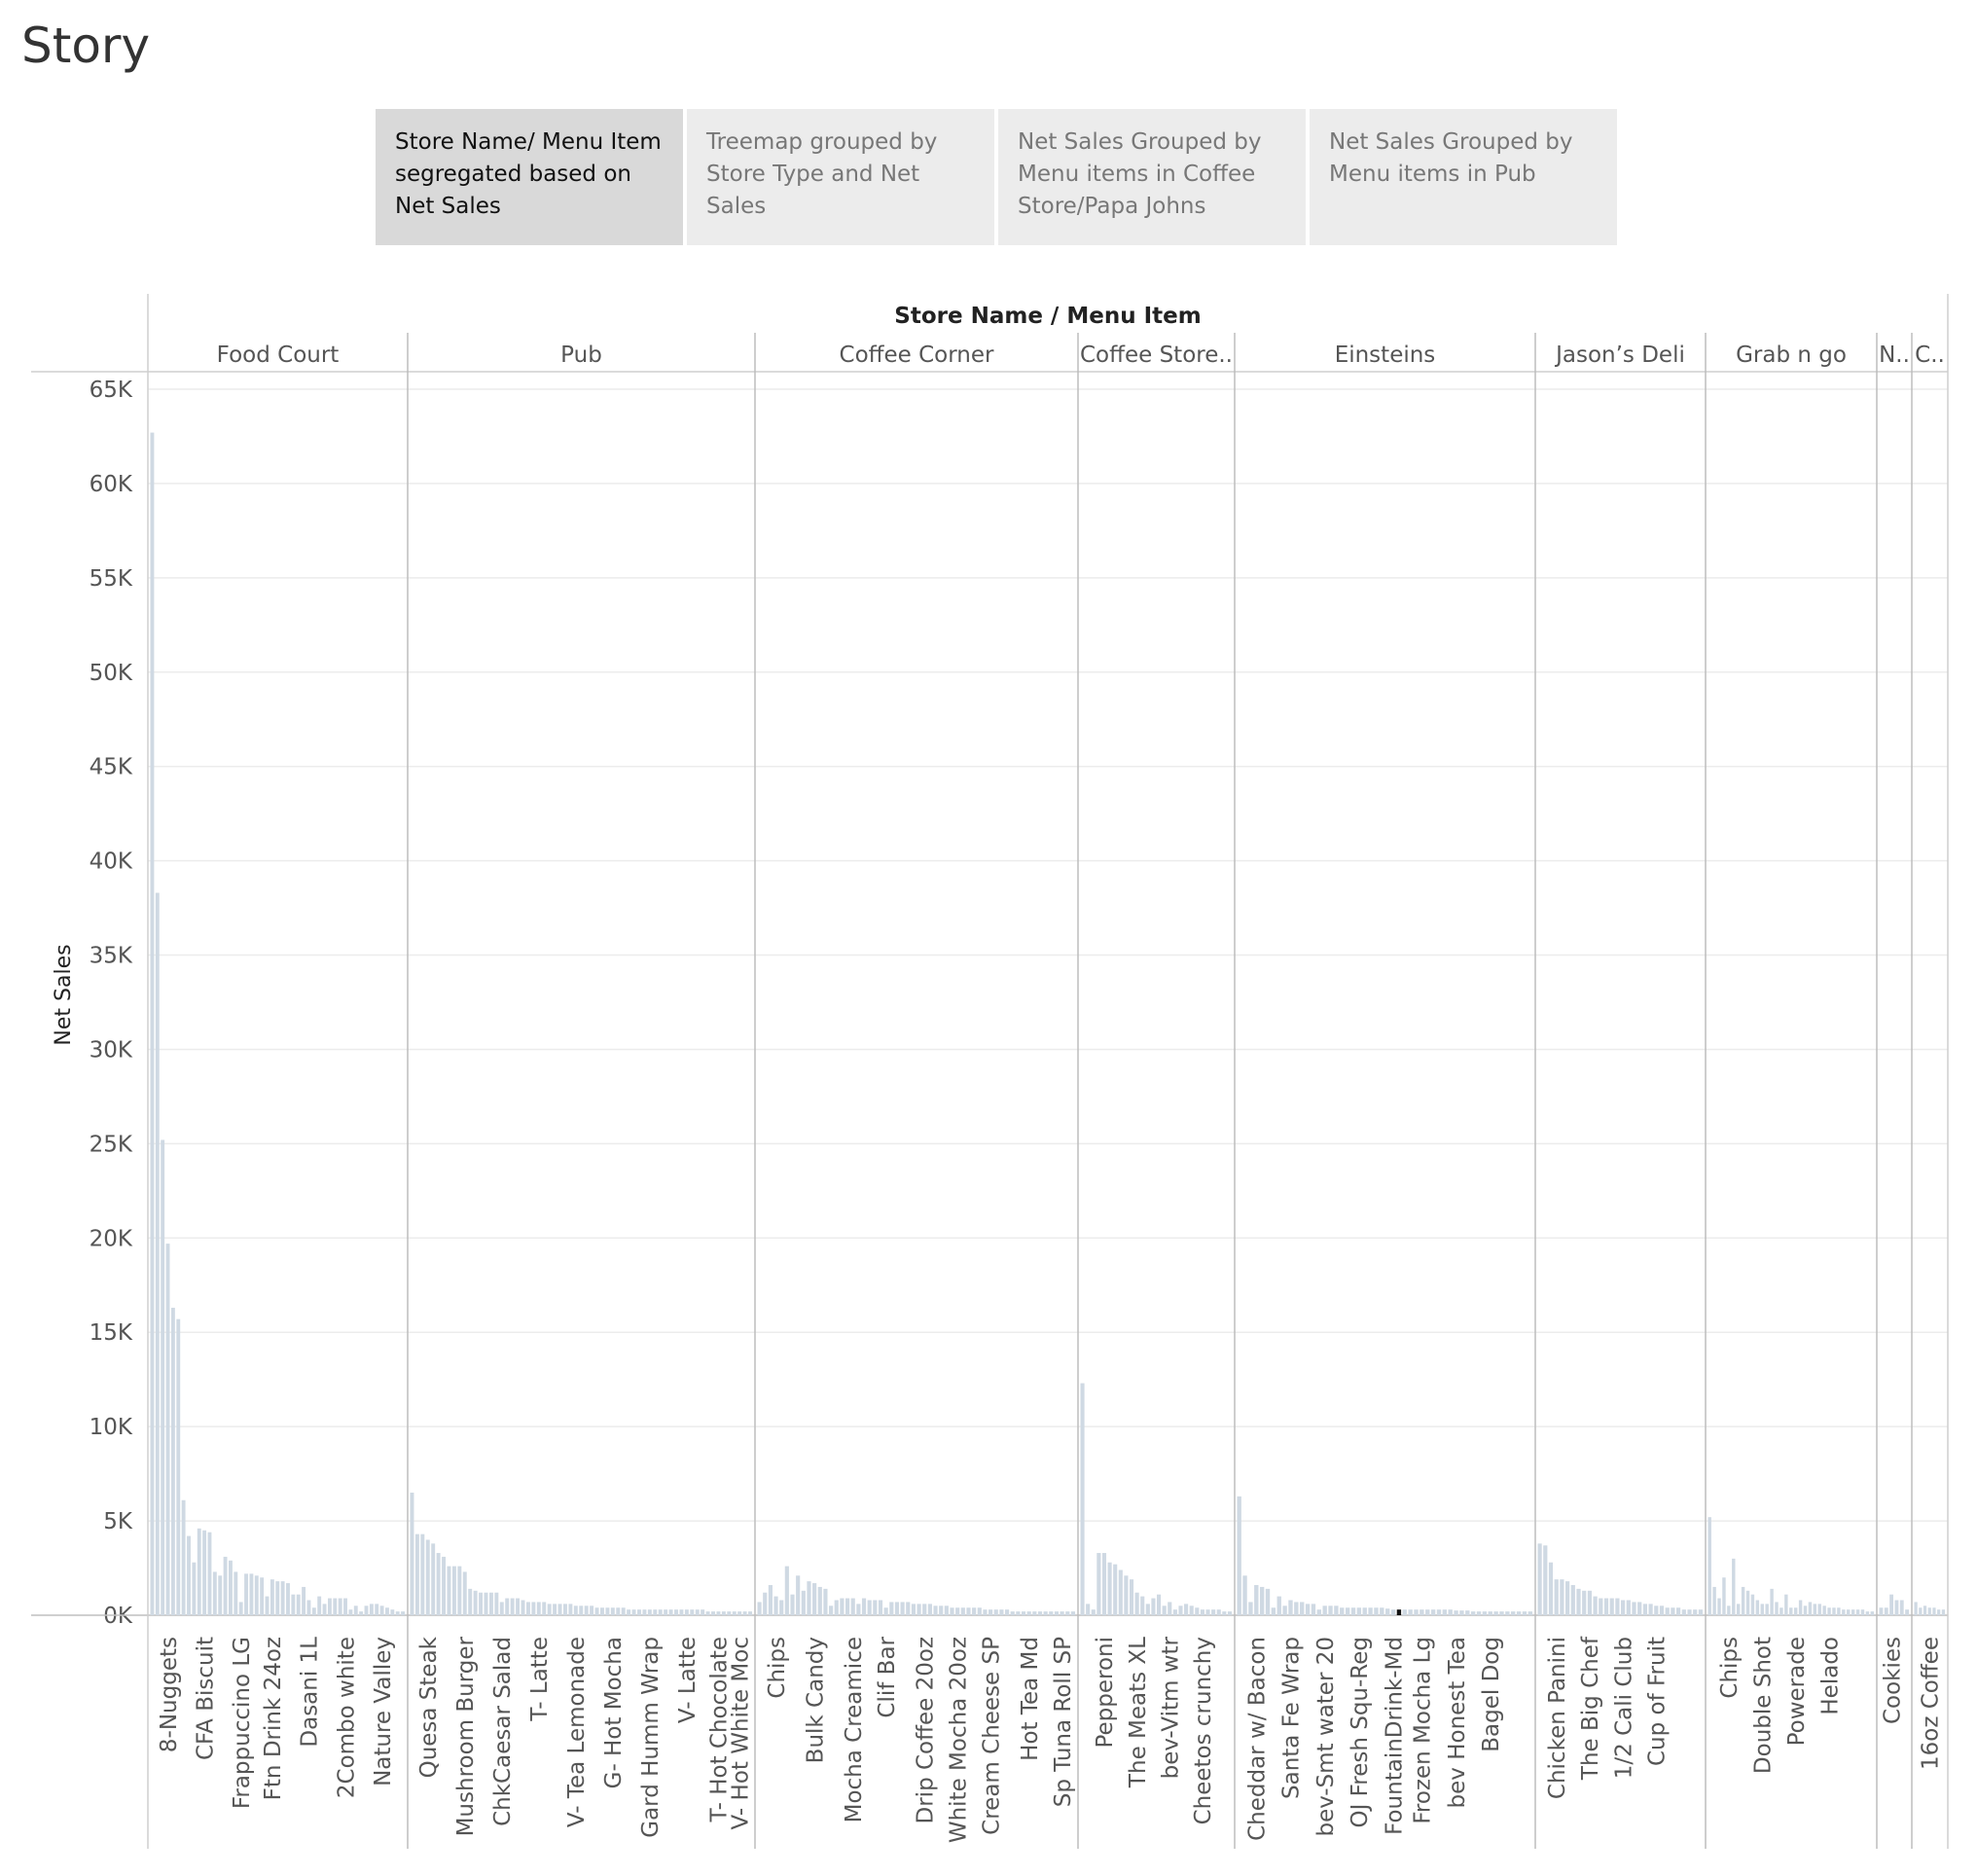 This screenshot has width=1977, height=1876. I want to click on x-tick-label: ChkCaesar Salad, so click(503, 1731).